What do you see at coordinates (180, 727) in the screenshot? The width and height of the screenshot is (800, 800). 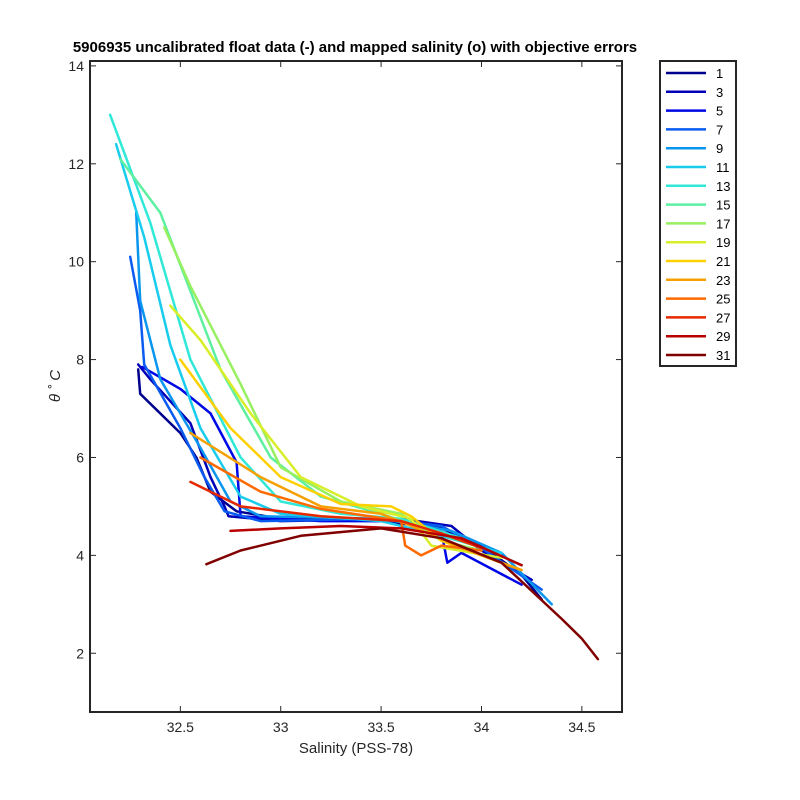 I see `x-tick-label: 32.5` at bounding box center [180, 727].